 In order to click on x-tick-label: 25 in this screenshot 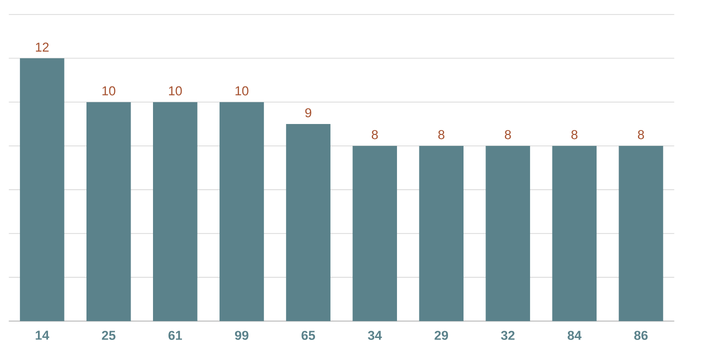, I will do `click(109, 335)`.